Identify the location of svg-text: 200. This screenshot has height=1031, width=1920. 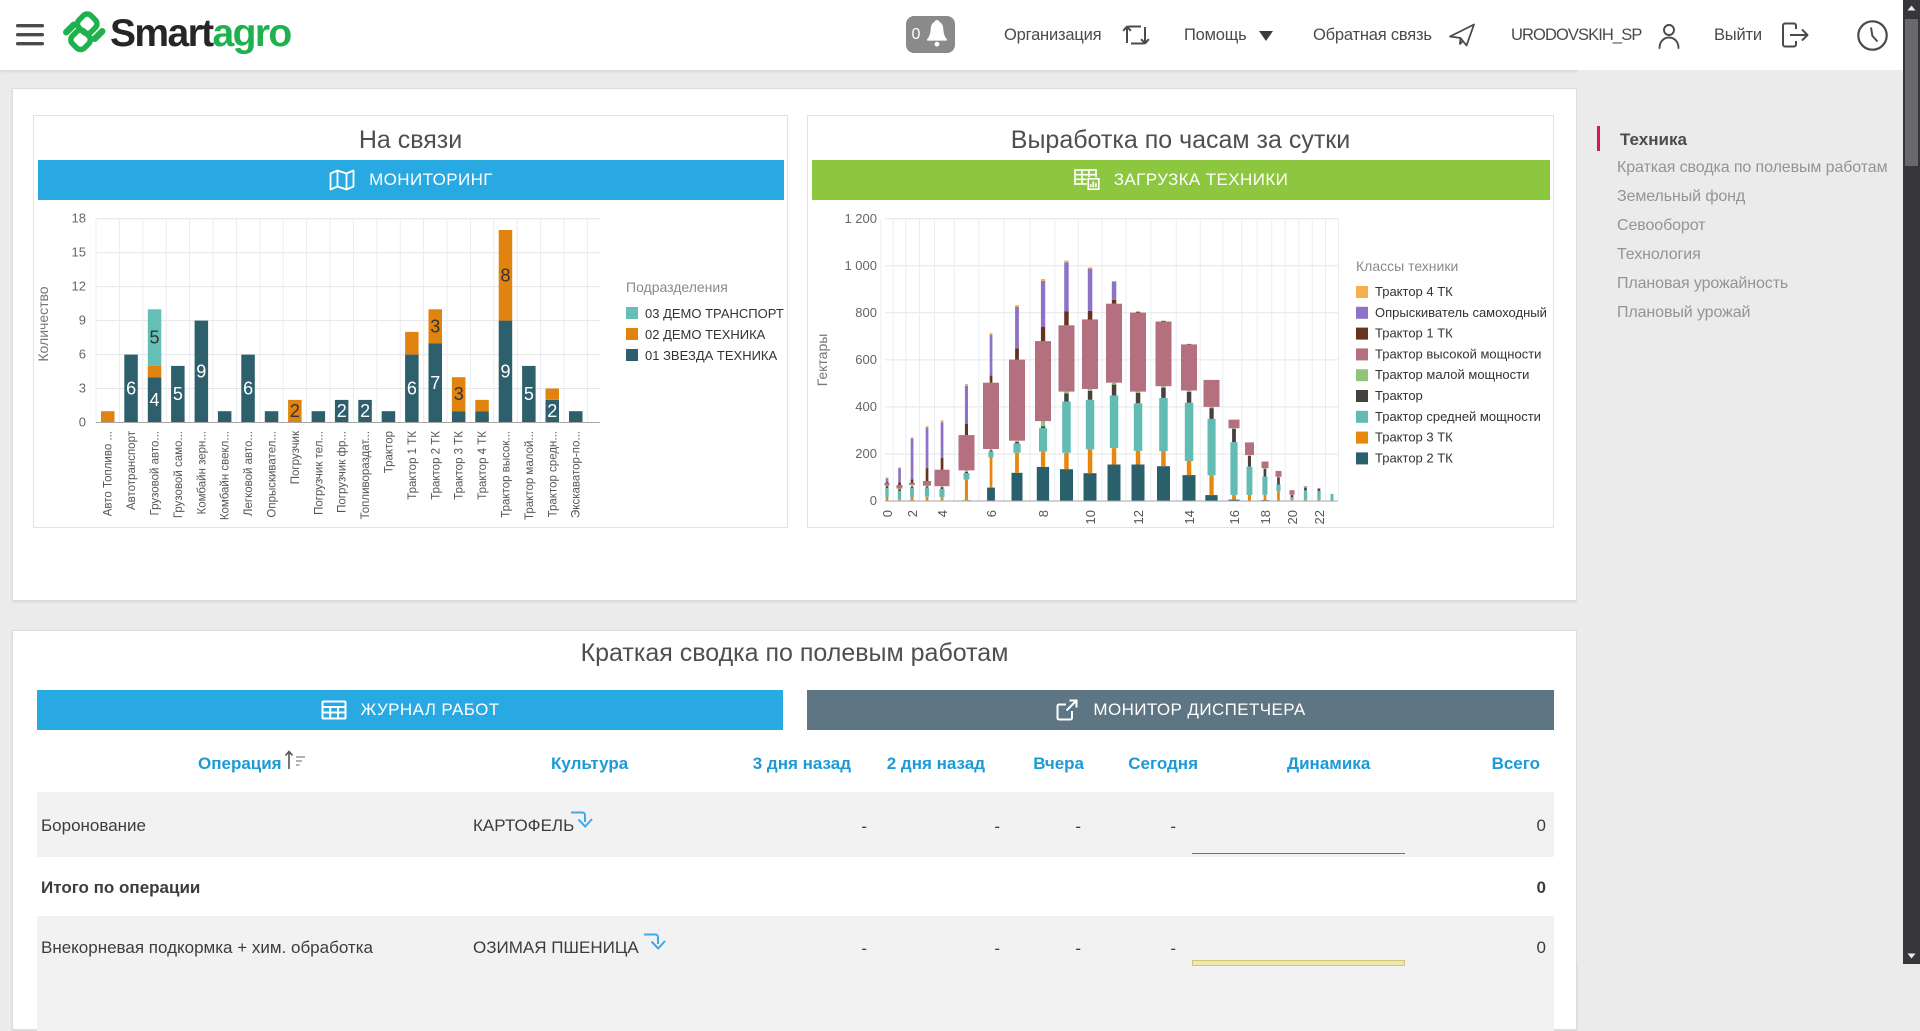
(866, 453).